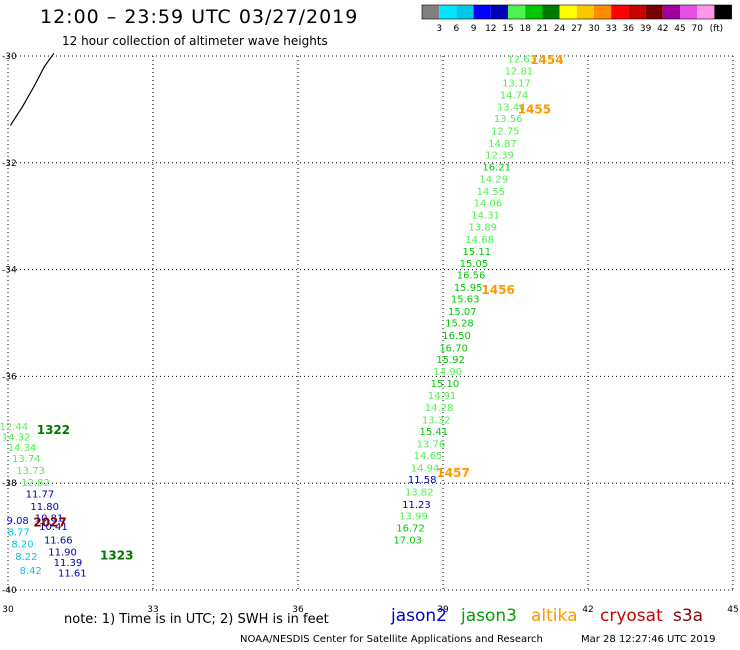 This screenshot has width=740, height=650. Describe the element at coordinates (505, 131) in the screenshot. I see `wave-height-value: 12.75` at that location.